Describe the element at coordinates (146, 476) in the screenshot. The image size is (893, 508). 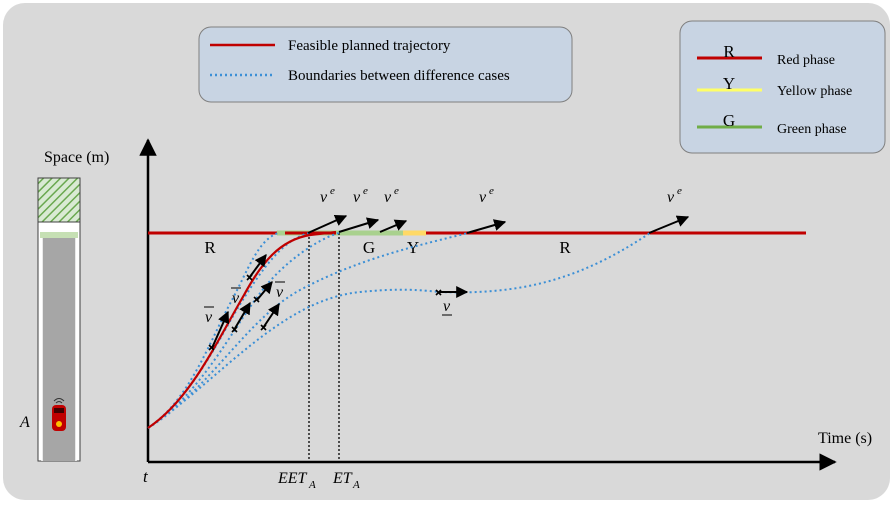
I see `origin-label: t` at that location.